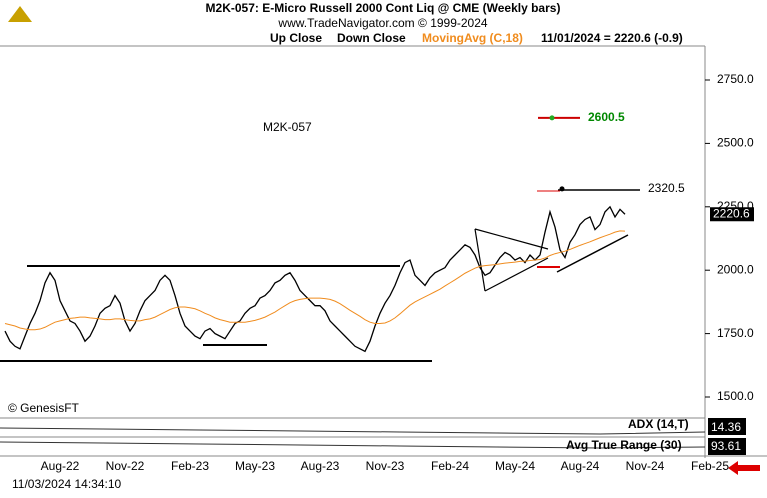 The height and width of the screenshot is (498, 767). I want to click on x-tick-label: Nov-24, so click(645, 466).